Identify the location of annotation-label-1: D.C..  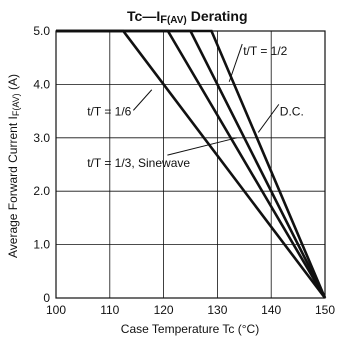
(292, 111).